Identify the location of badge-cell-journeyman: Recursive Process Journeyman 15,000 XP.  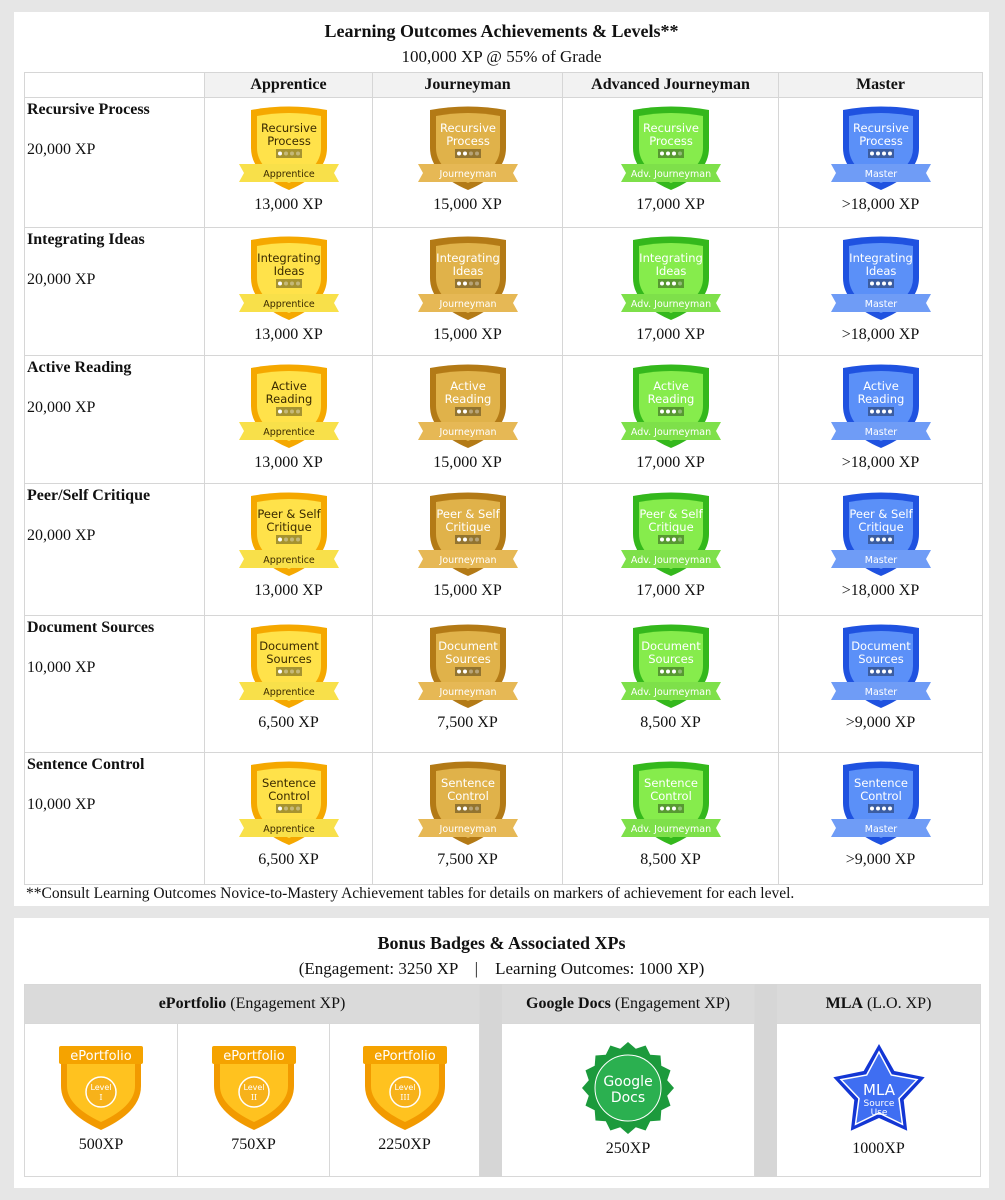
(467, 162).